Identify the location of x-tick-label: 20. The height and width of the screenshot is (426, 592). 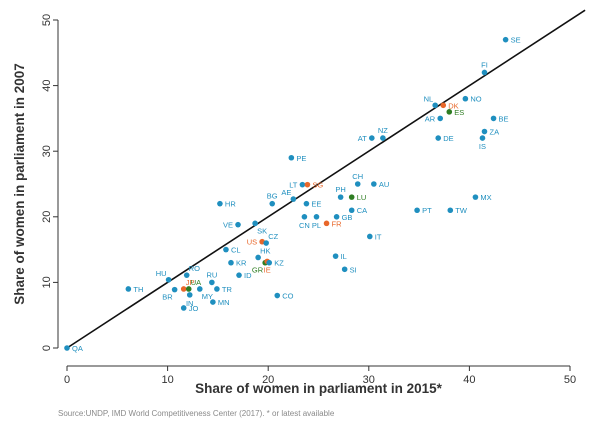
(268, 380).